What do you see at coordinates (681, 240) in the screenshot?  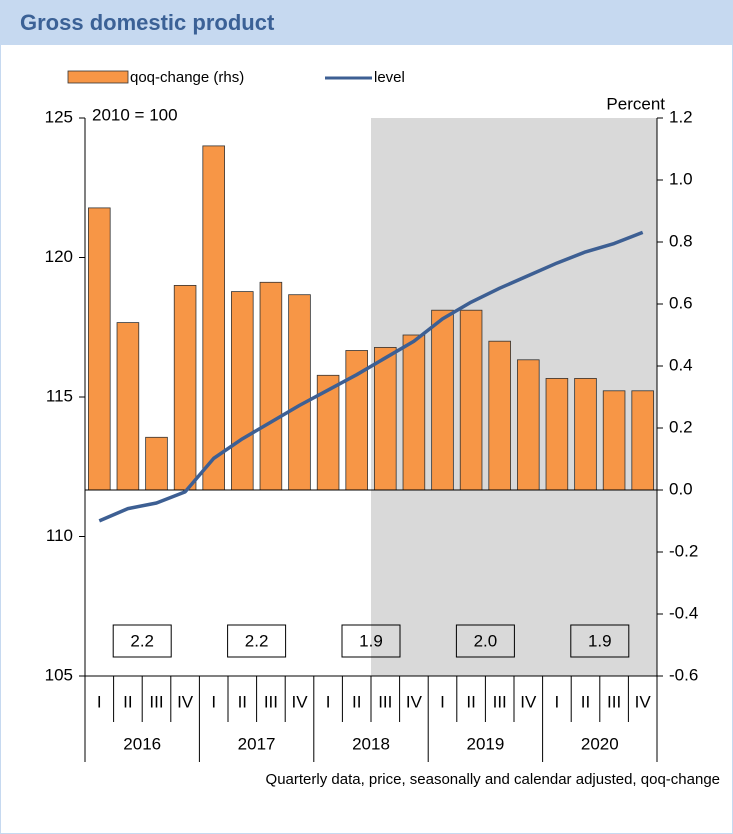 I see `y2-tick-label: 0.8` at bounding box center [681, 240].